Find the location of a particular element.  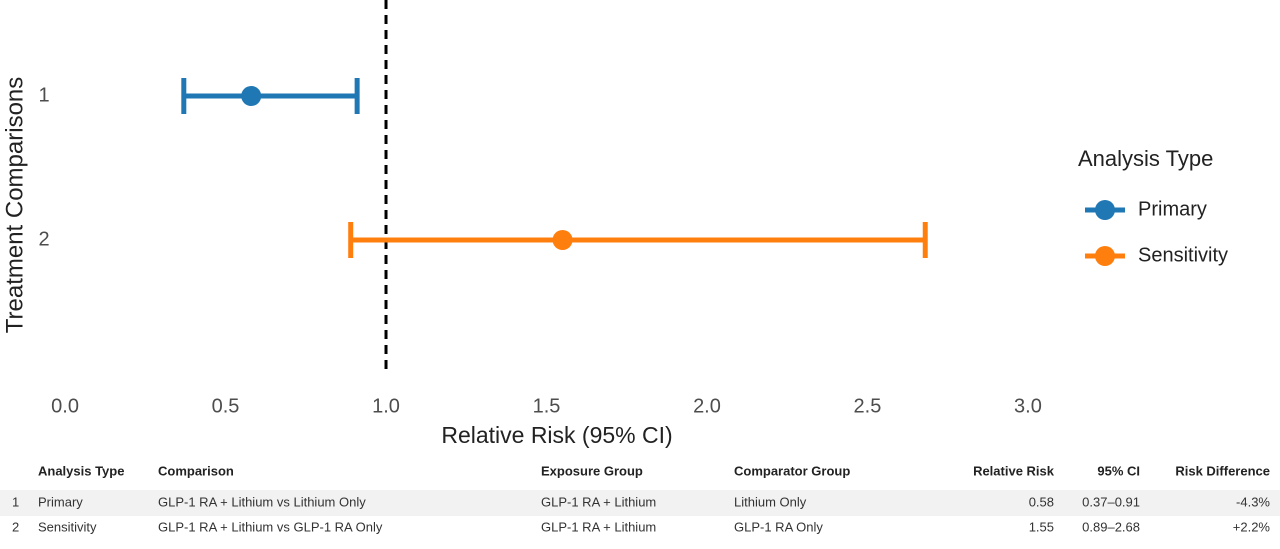

x-axis-label: Relative Risk (95% CI) is located at coordinates (556, 435).